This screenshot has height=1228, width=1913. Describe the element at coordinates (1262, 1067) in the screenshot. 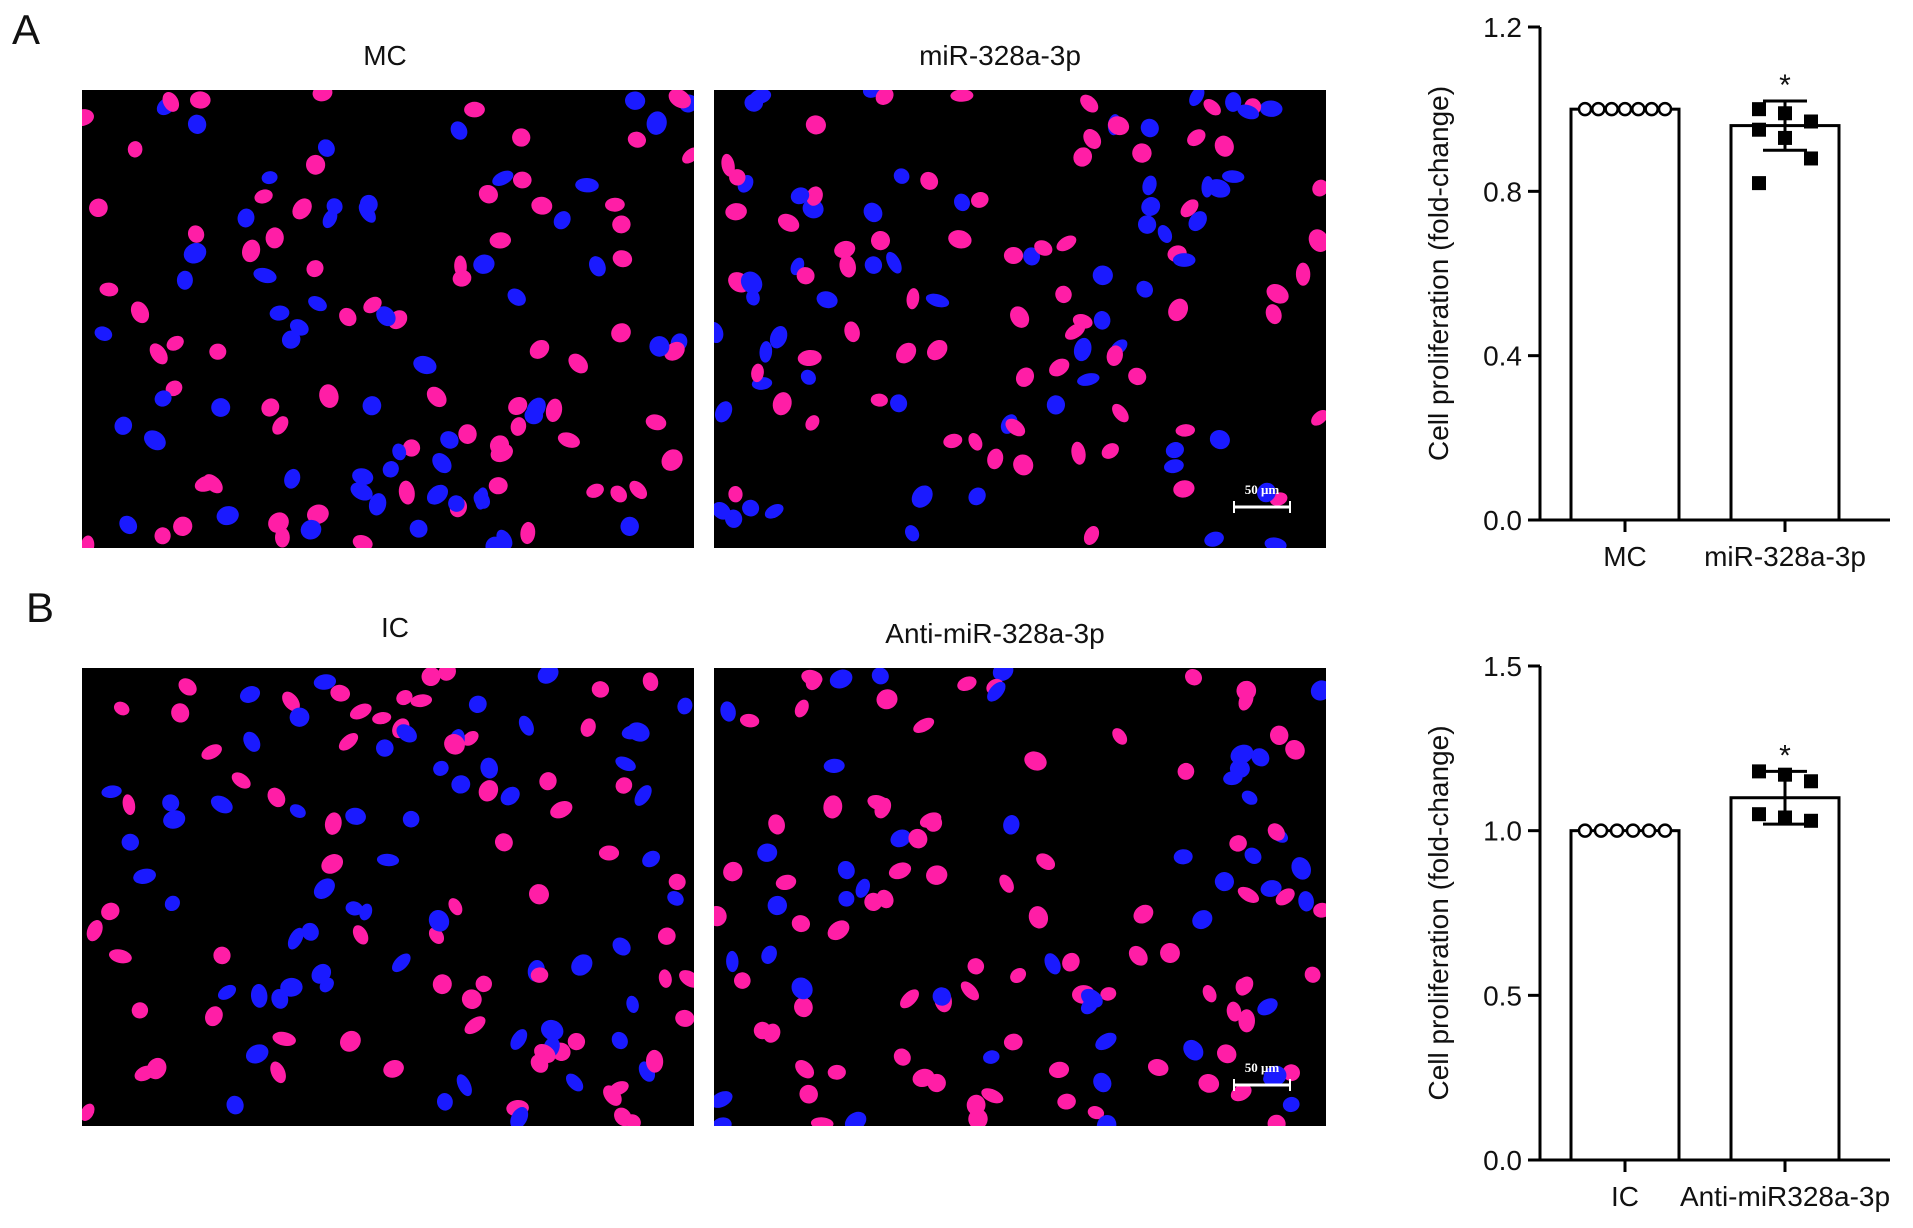

I see `scale-bar-label: 50 μm` at that location.